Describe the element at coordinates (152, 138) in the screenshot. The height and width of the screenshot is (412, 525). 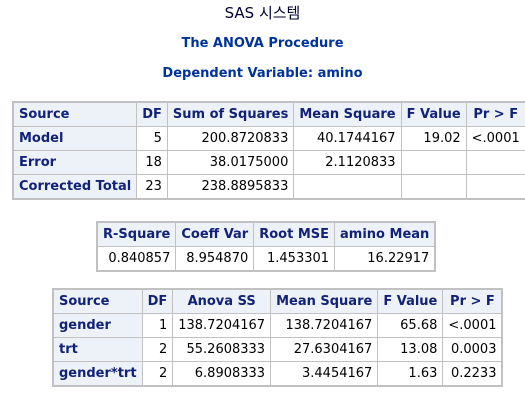
I see `df-cell: 5` at that location.